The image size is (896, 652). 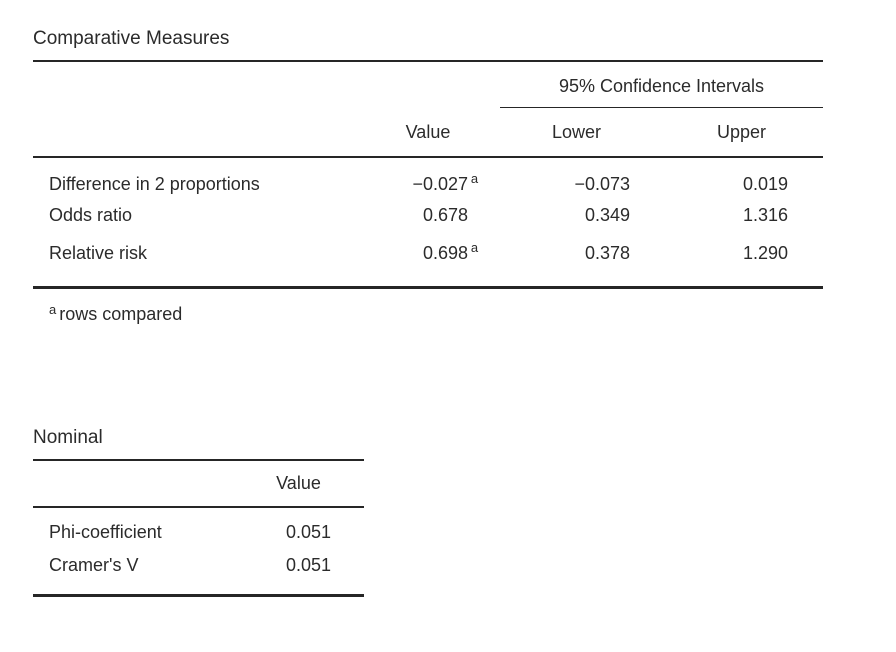 I want to click on table-row: Relative risk 0.698 a 0.378 1.290, so click(x=428, y=253).